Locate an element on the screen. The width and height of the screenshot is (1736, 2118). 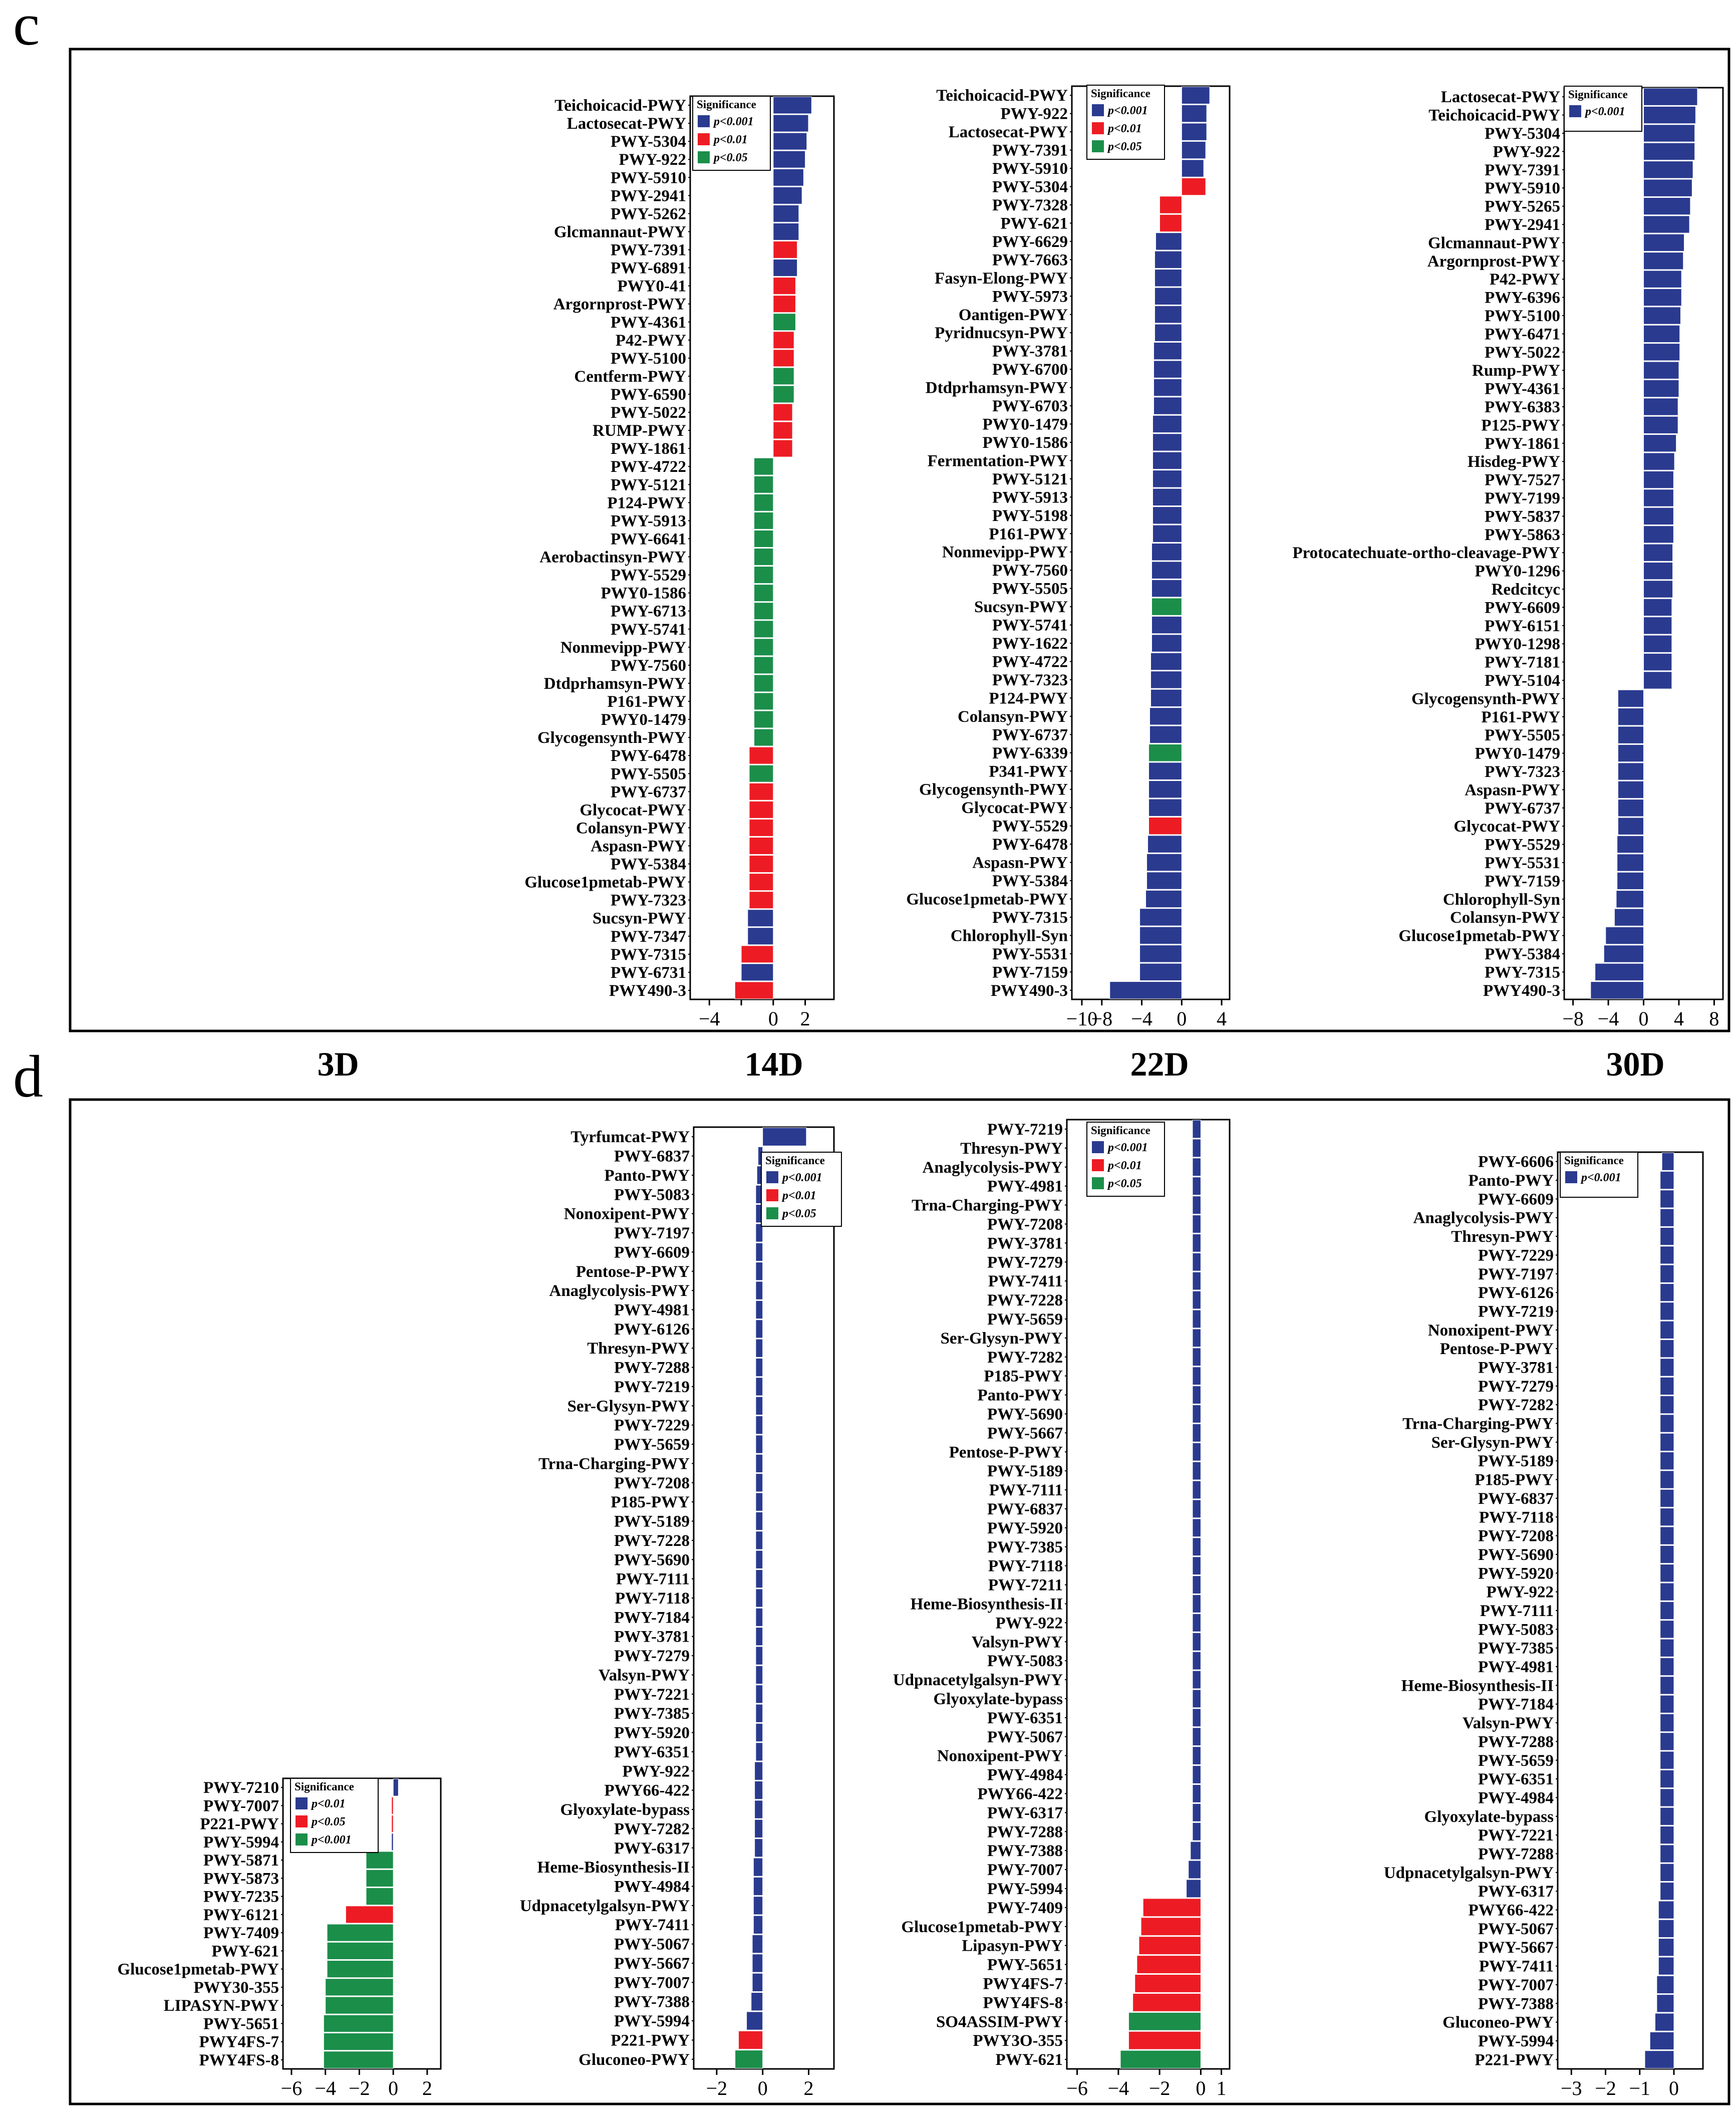
c30-xtick-label: 0 is located at coordinates (1644, 1018).